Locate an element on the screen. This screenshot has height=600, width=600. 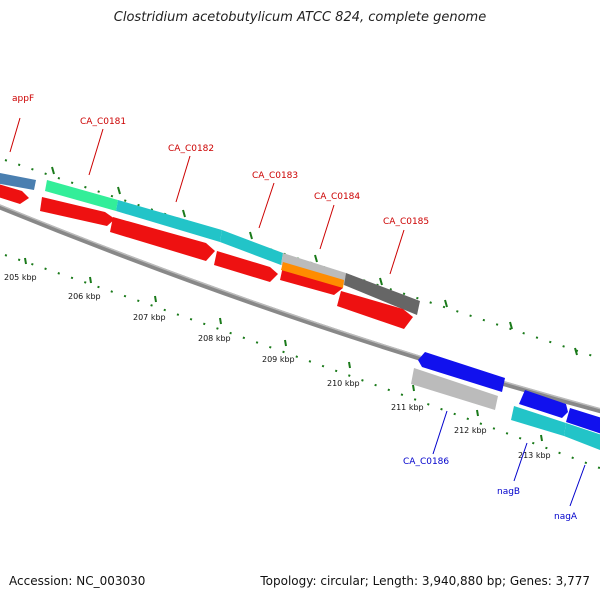
gene-label-CA_C0183: CA_C0183 is located at coordinates (275, 176).